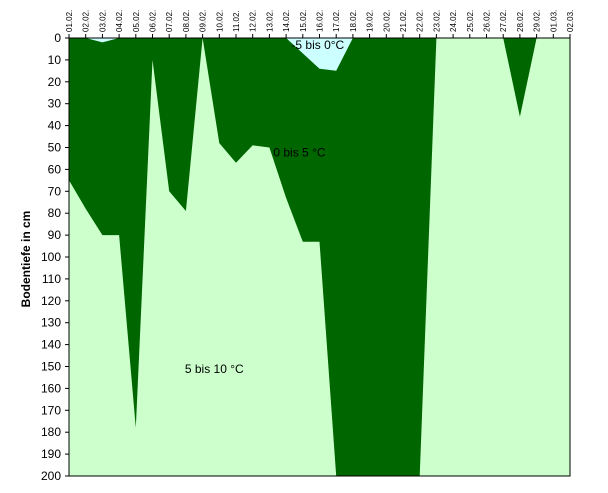 This screenshot has width=608, height=493. Describe the element at coordinates (51, 388) in the screenshot. I see `y-tick-label: 160` at that location.